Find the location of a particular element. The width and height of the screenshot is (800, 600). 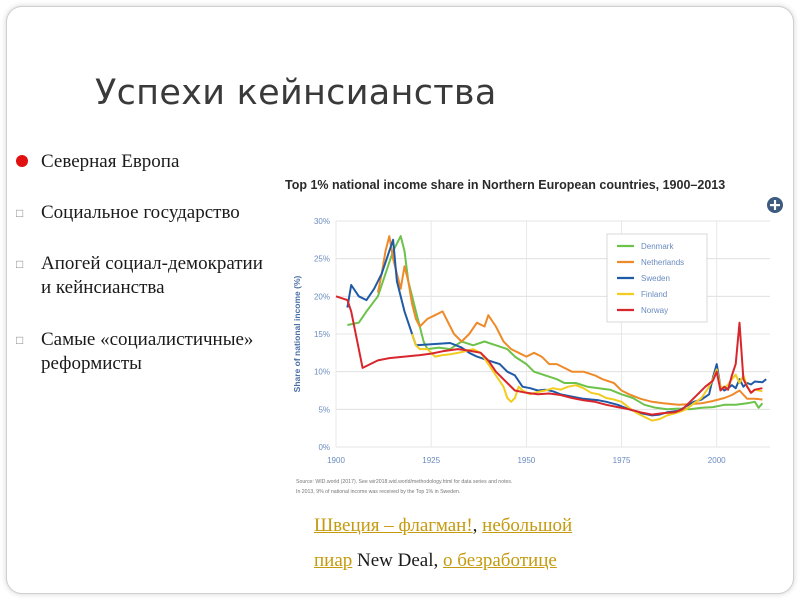

bullet-item: Социальное государство is located at coordinates (144, 213).